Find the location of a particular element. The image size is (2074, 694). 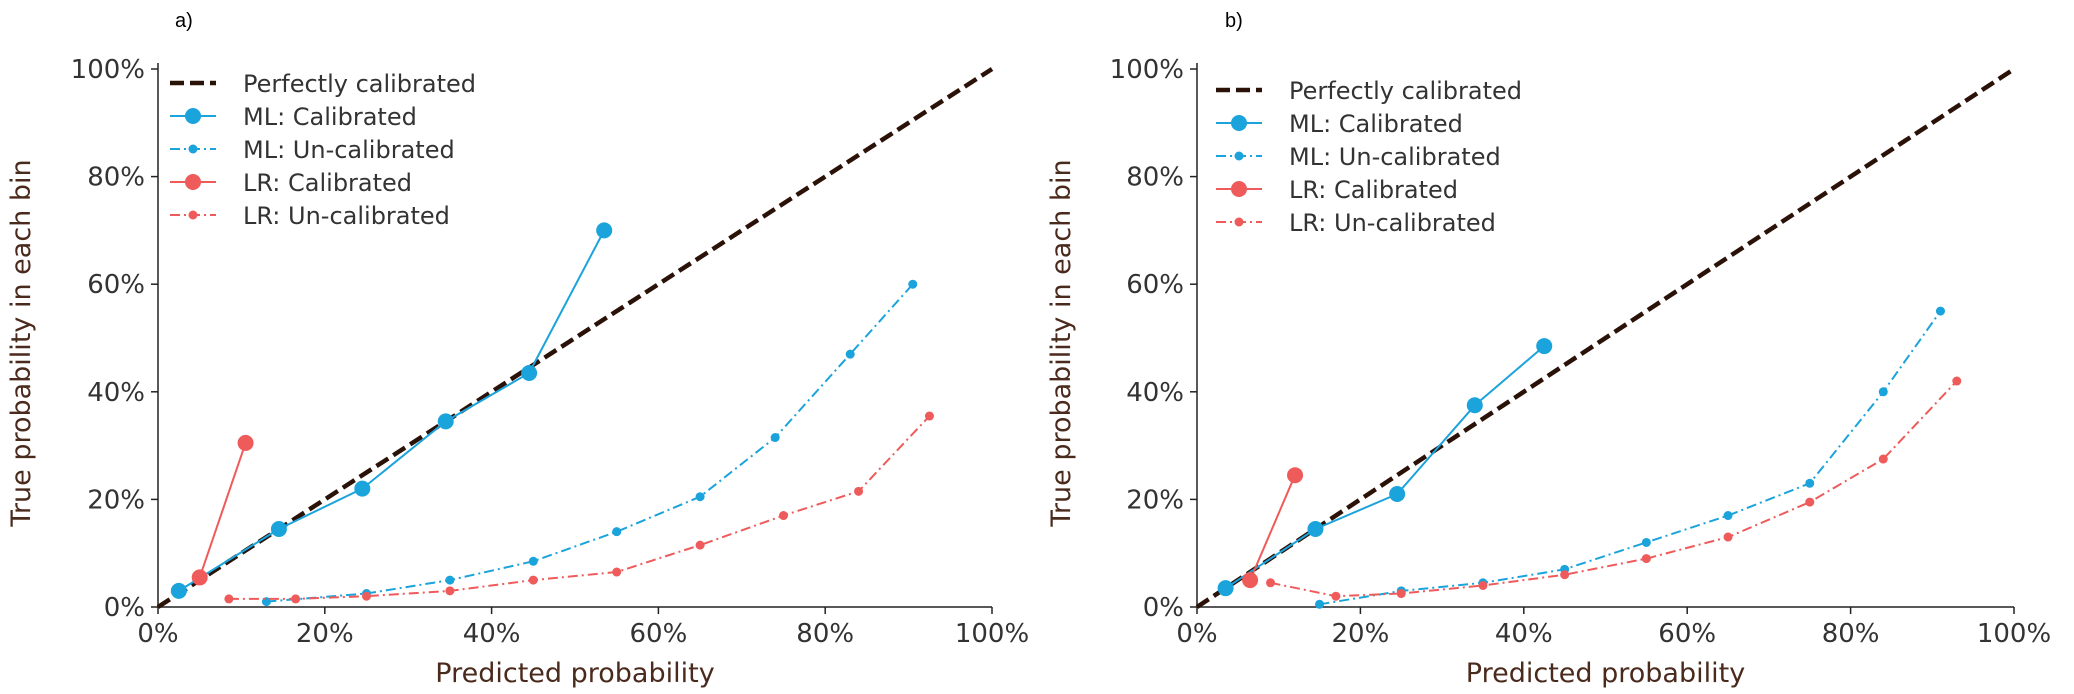

series-lr-un-calibrated is located at coordinates (1614, 488).